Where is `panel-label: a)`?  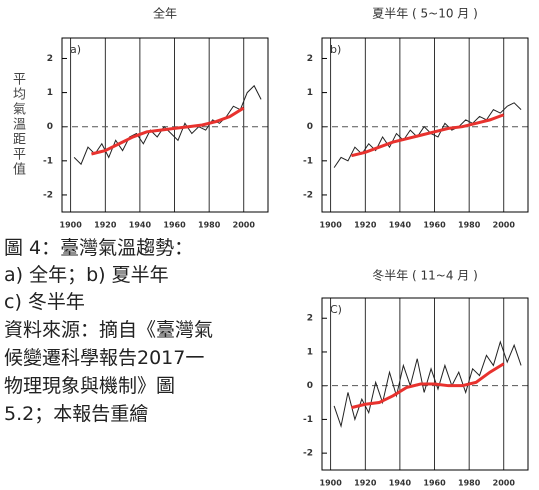
panel-label: a) is located at coordinates (75, 49).